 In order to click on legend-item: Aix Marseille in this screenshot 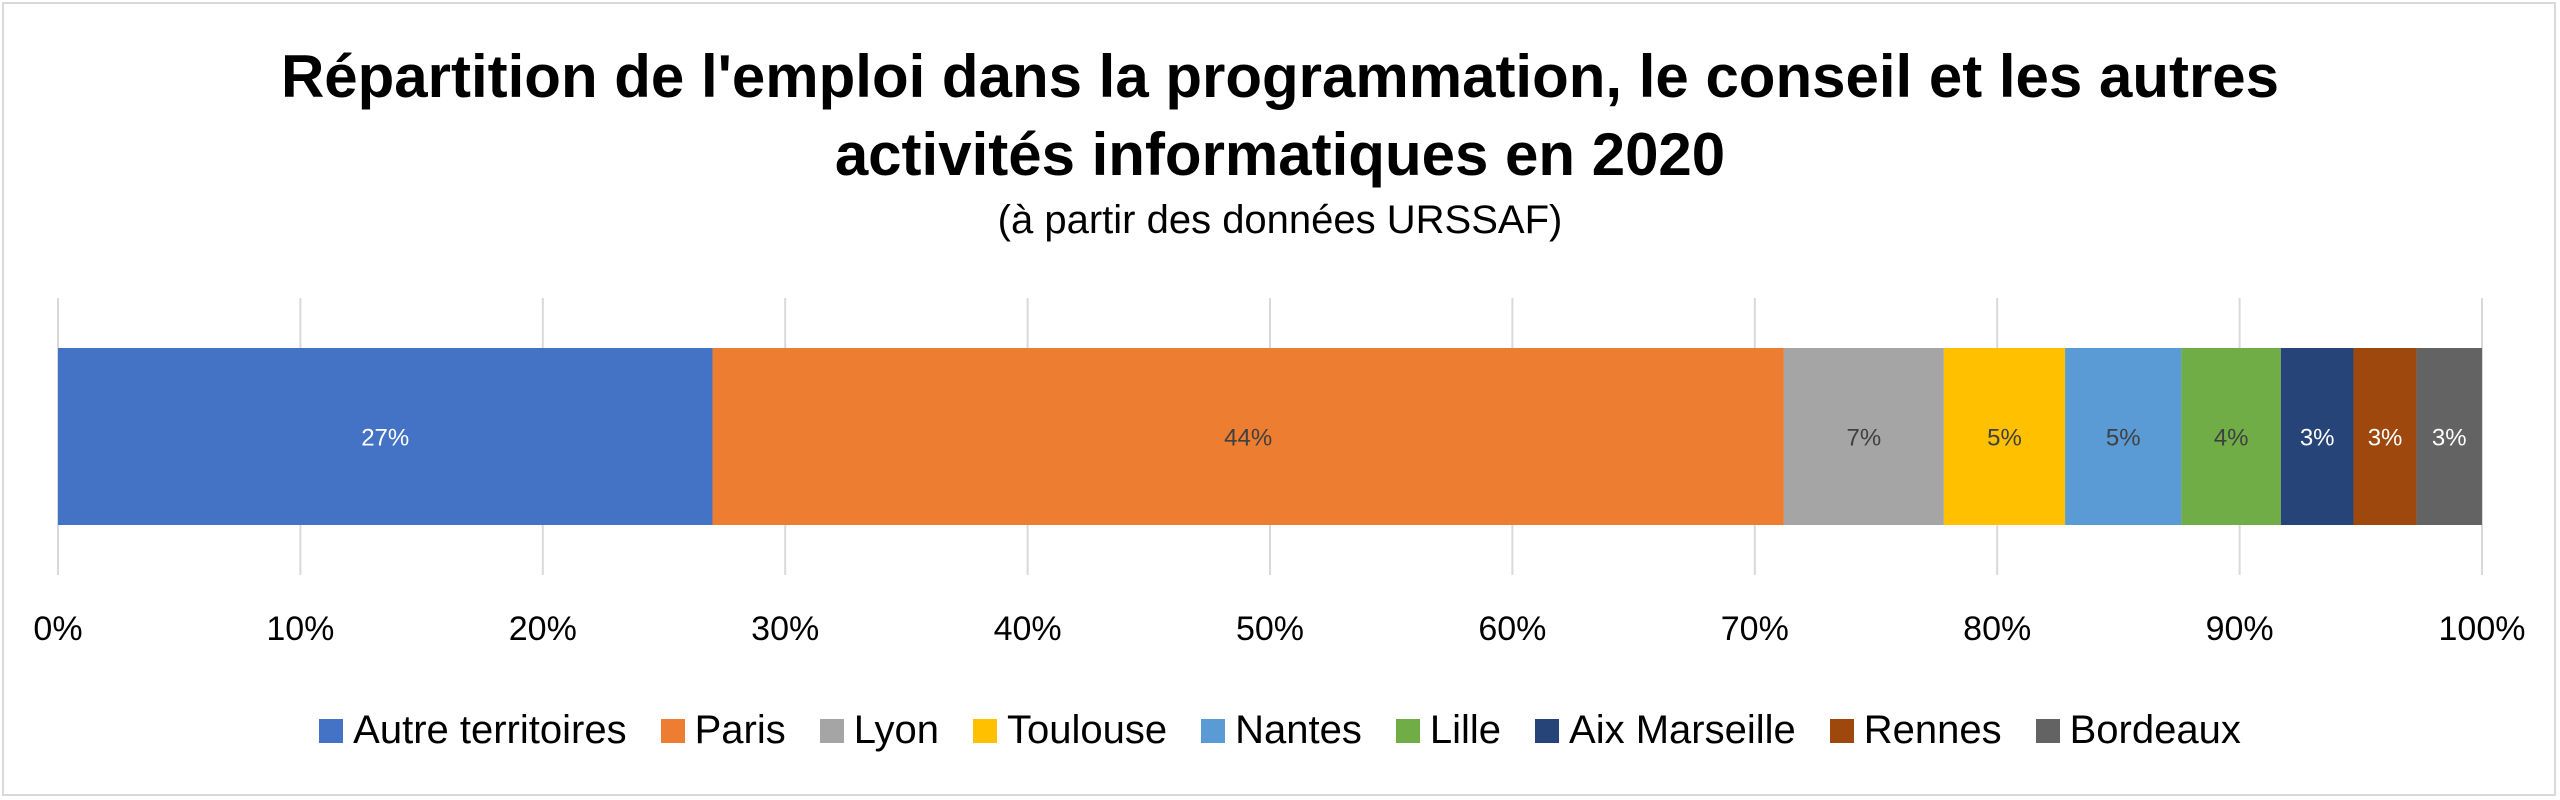, I will do `click(1665, 730)`.